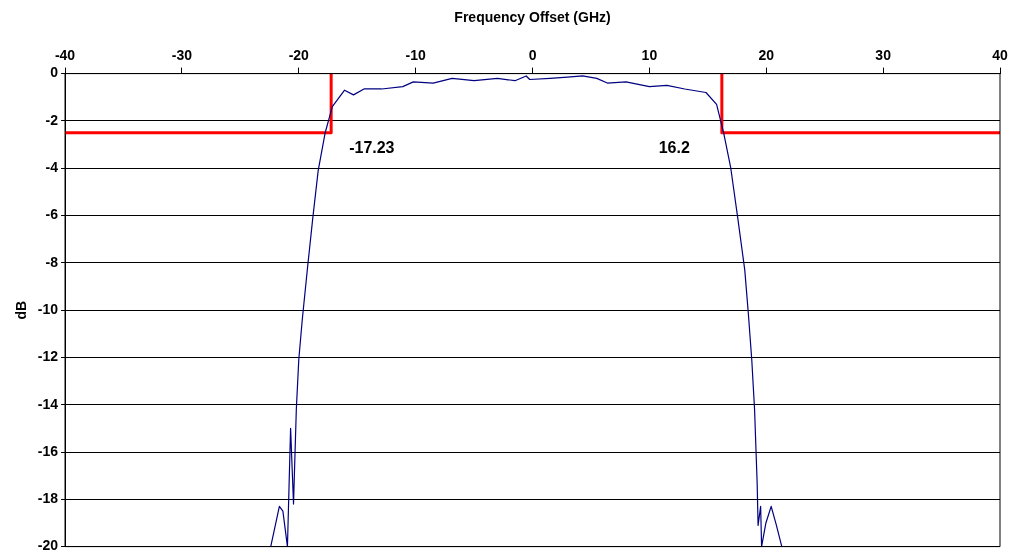 The width and height of the screenshot is (1024, 558). I want to click on x-tick-label: -10, so click(415, 55).